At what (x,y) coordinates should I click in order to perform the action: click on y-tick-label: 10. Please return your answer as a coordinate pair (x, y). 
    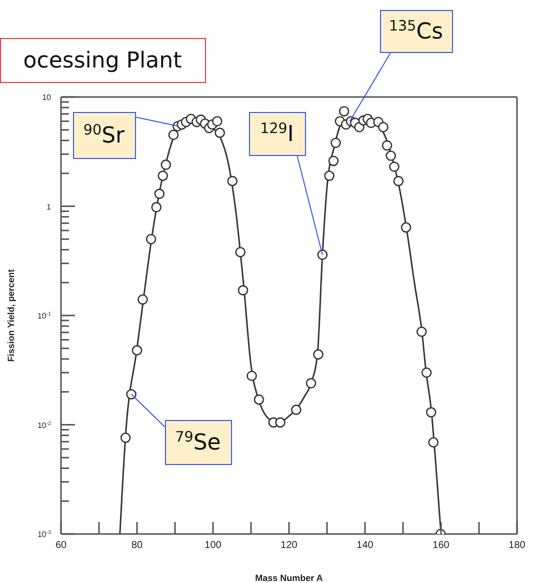
    Looking at the image, I should click on (47, 97).